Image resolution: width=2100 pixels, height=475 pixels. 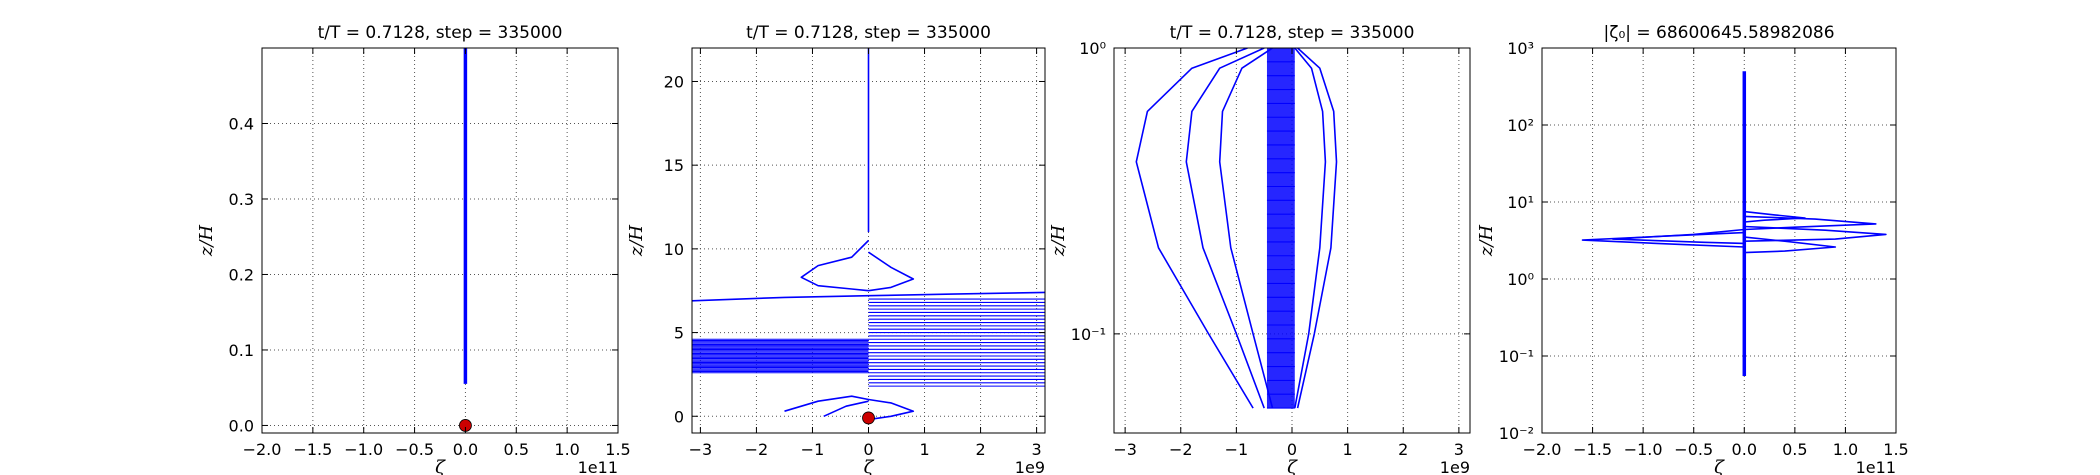 I want to click on y-tick-label: 0.3, so click(x=241, y=199).